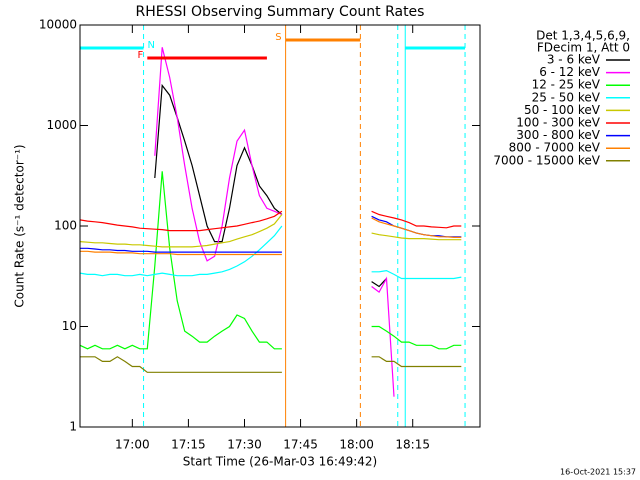  Describe the element at coordinates (562, 110) in the screenshot. I see `legend-label: 50 - 100 keV` at that location.